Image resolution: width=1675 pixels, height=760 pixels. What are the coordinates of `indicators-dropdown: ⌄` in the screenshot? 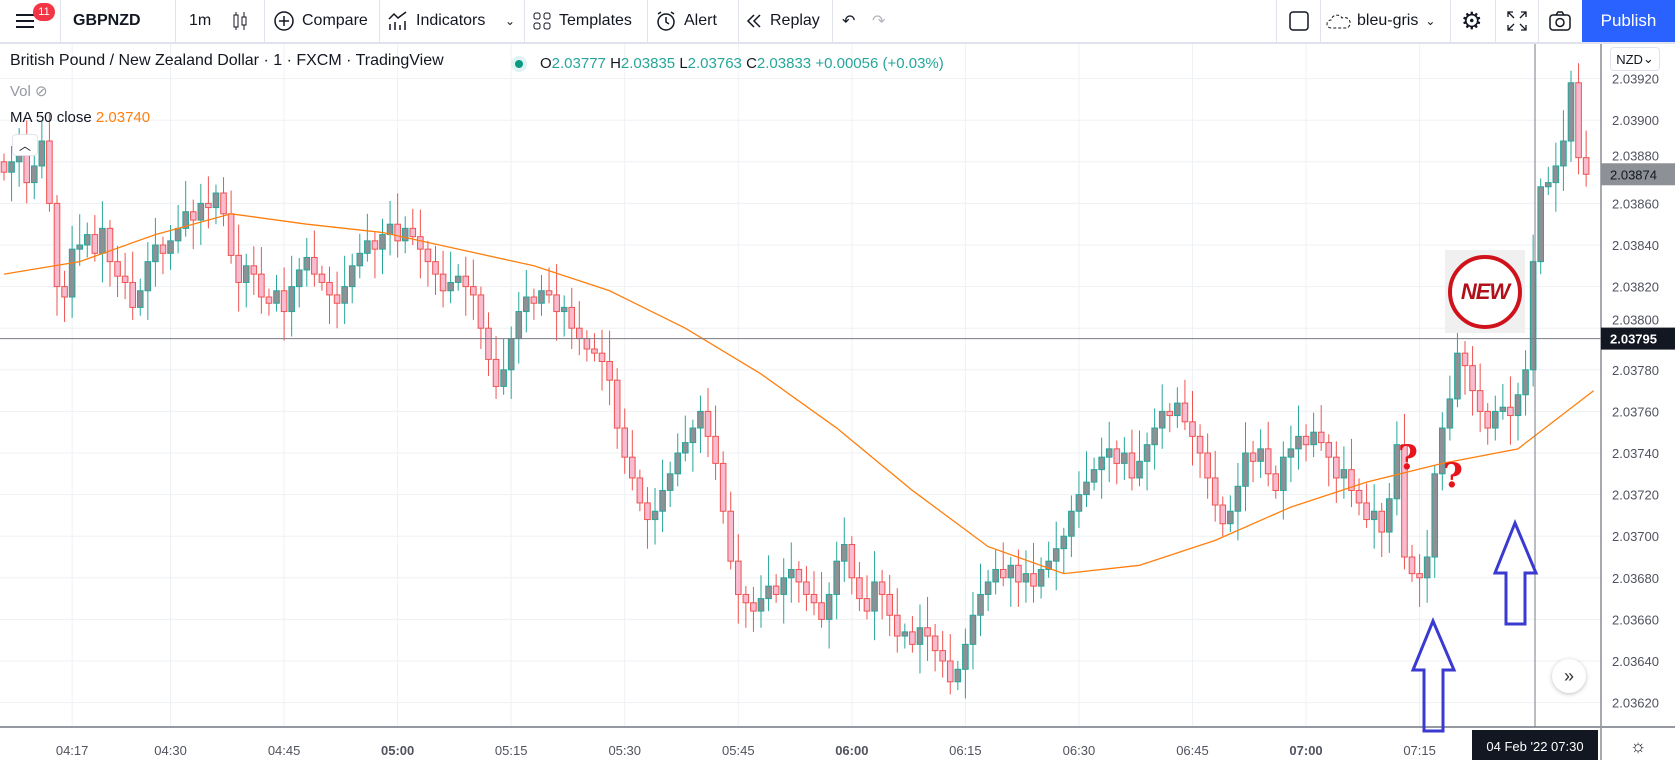 It's located at (510, 21).